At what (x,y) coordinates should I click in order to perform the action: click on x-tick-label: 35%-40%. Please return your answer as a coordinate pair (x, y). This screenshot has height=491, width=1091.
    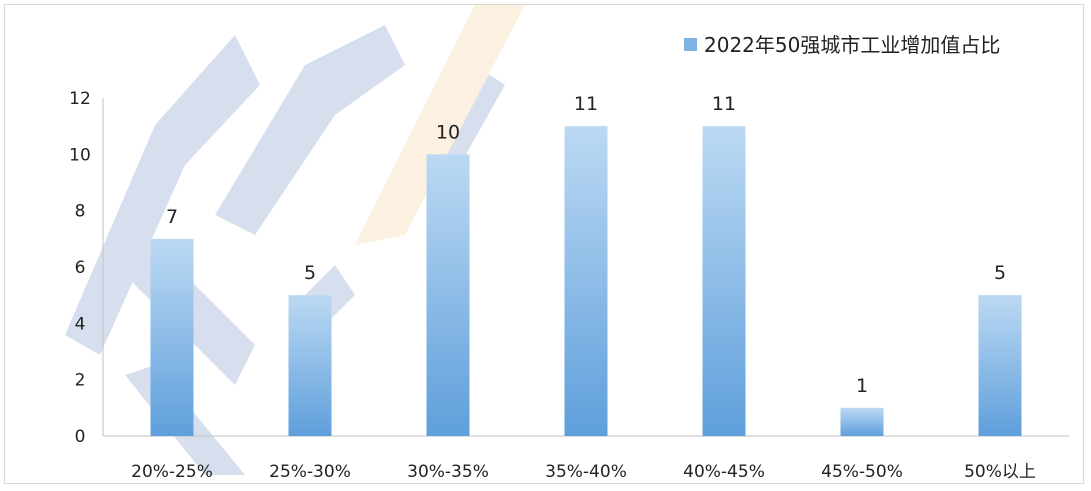
    Looking at the image, I should click on (586, 472).